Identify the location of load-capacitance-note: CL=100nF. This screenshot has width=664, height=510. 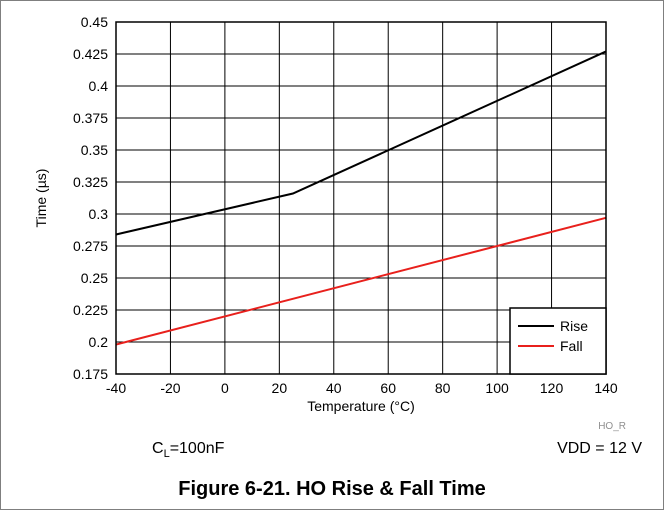
(188, 450).